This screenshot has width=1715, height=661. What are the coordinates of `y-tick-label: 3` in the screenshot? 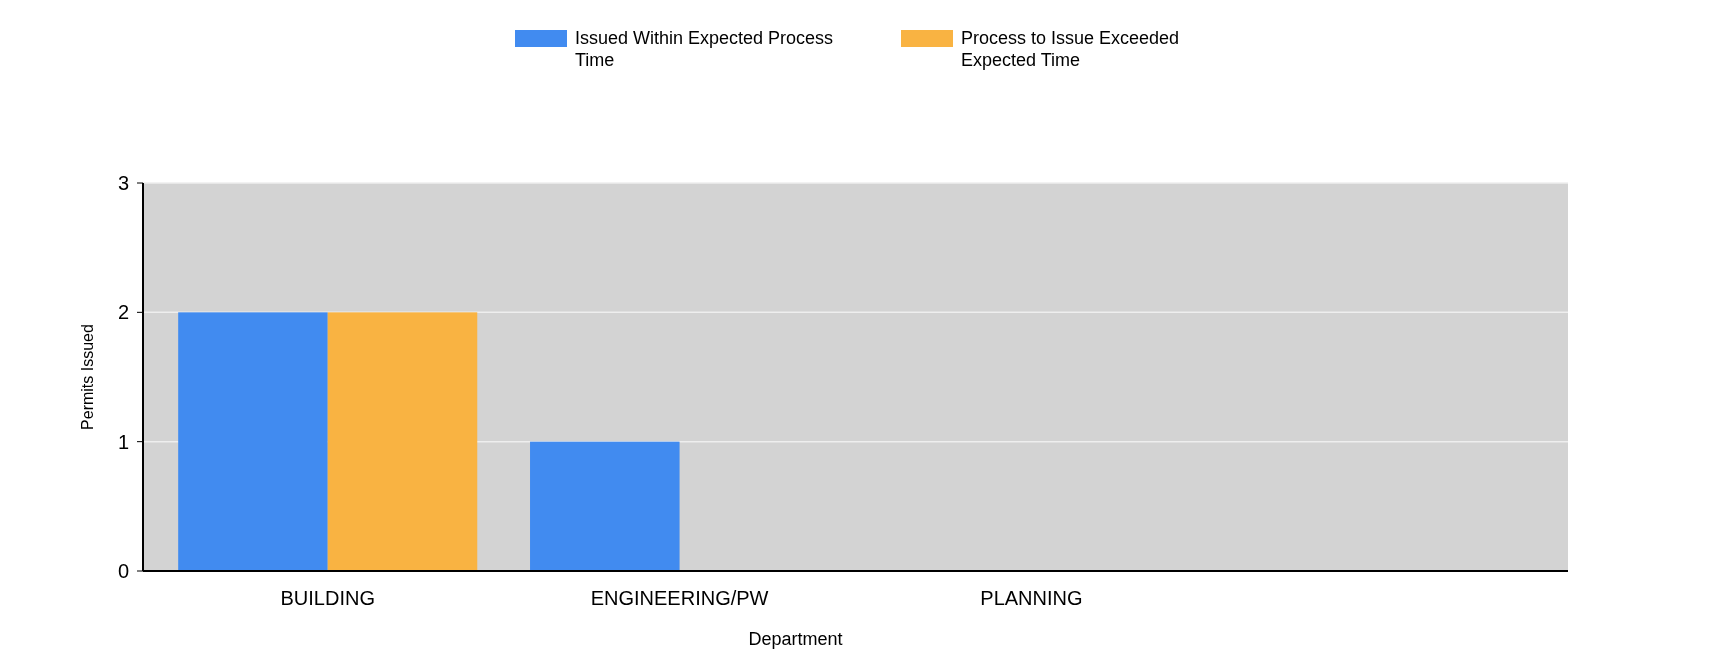 It's located at (123, 183).